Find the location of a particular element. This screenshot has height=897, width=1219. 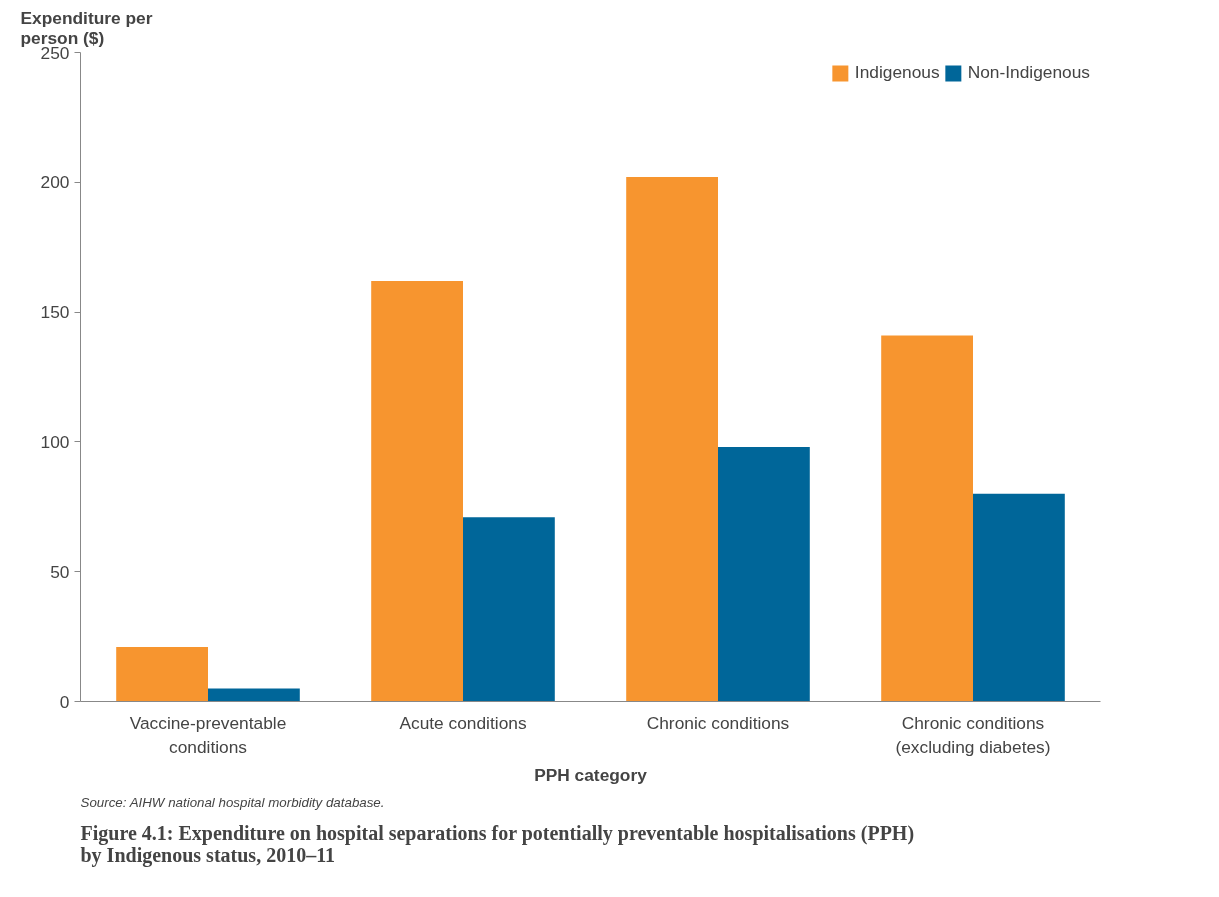

x-tick-label: Chronic conditions is located at coordinates (718, 722).